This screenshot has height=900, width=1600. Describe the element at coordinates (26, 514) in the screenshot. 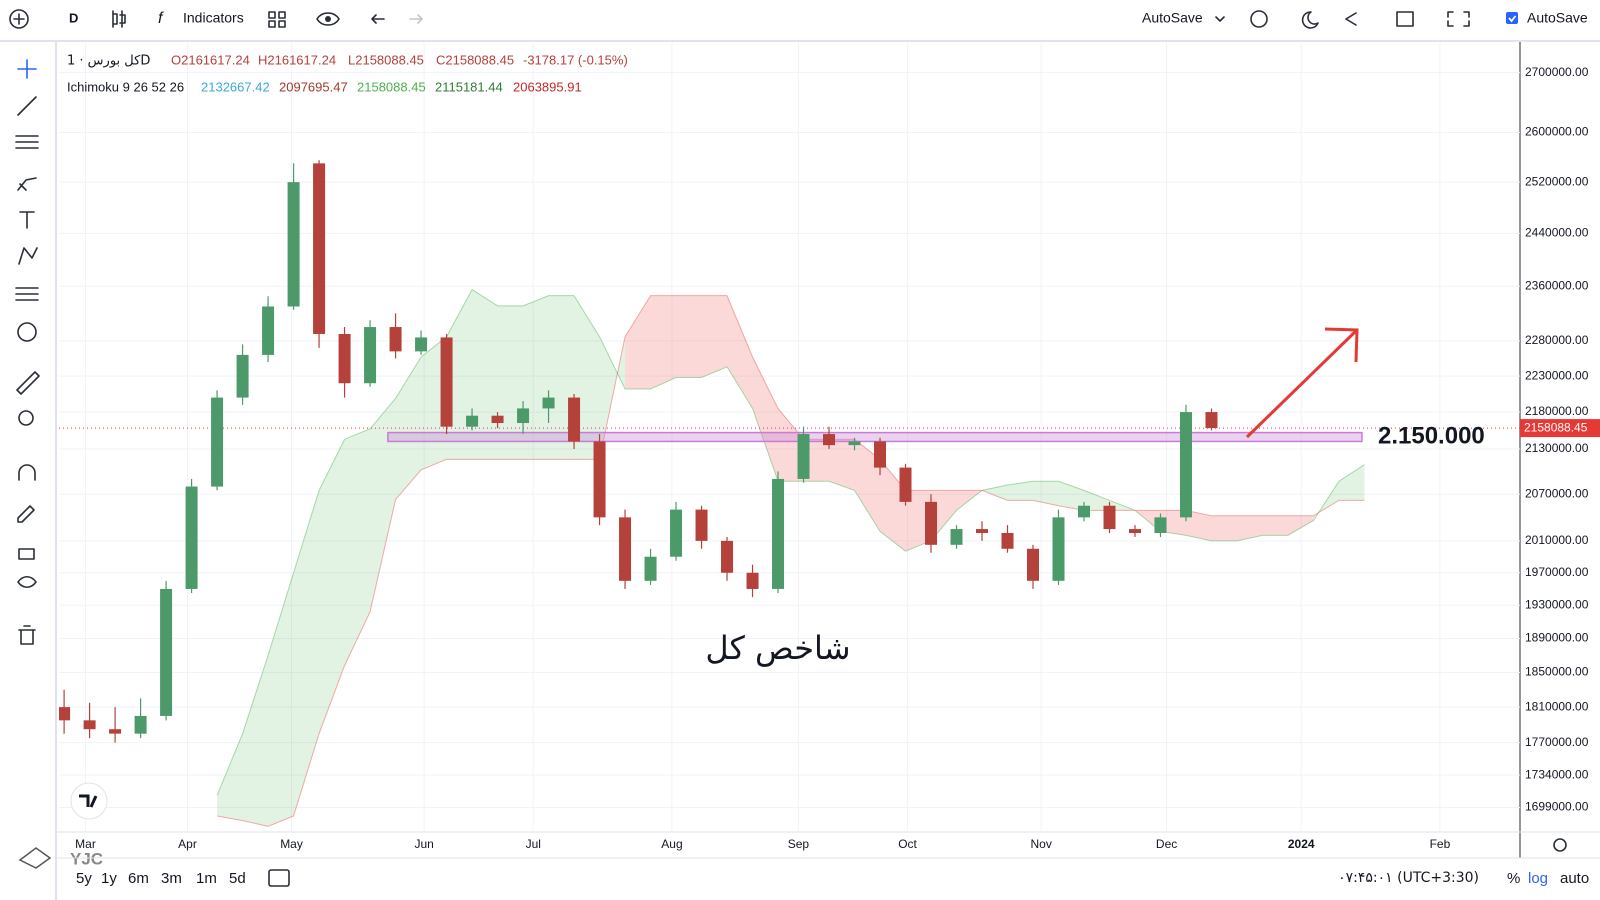

I see `draw-mode-tool` at that location.